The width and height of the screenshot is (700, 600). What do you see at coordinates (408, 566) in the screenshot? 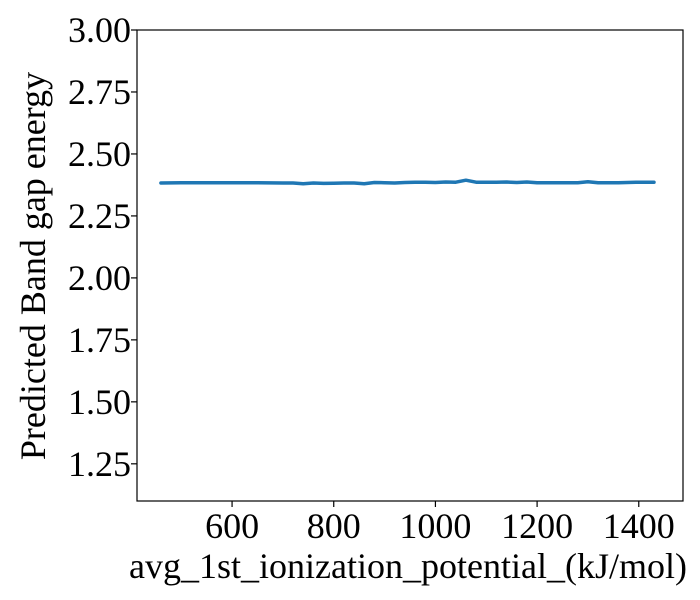
I see `x-axis-title: avg_1st_ionization_potential_(kJ/mol)` at bounding box center [408, 566].